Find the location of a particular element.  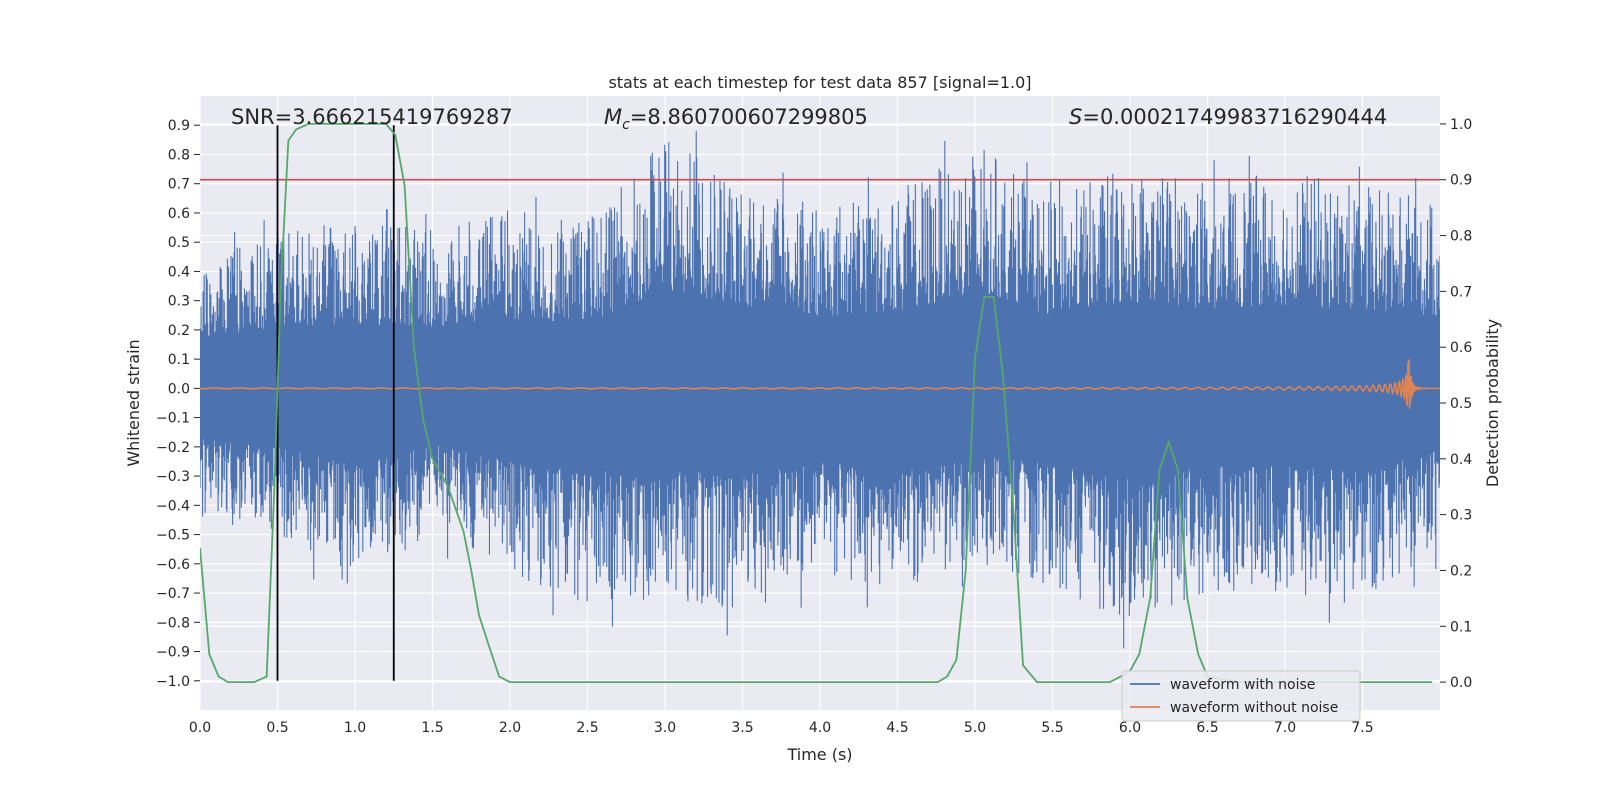

y-tick-label: 0.0 is located at coordinates (179, 389).